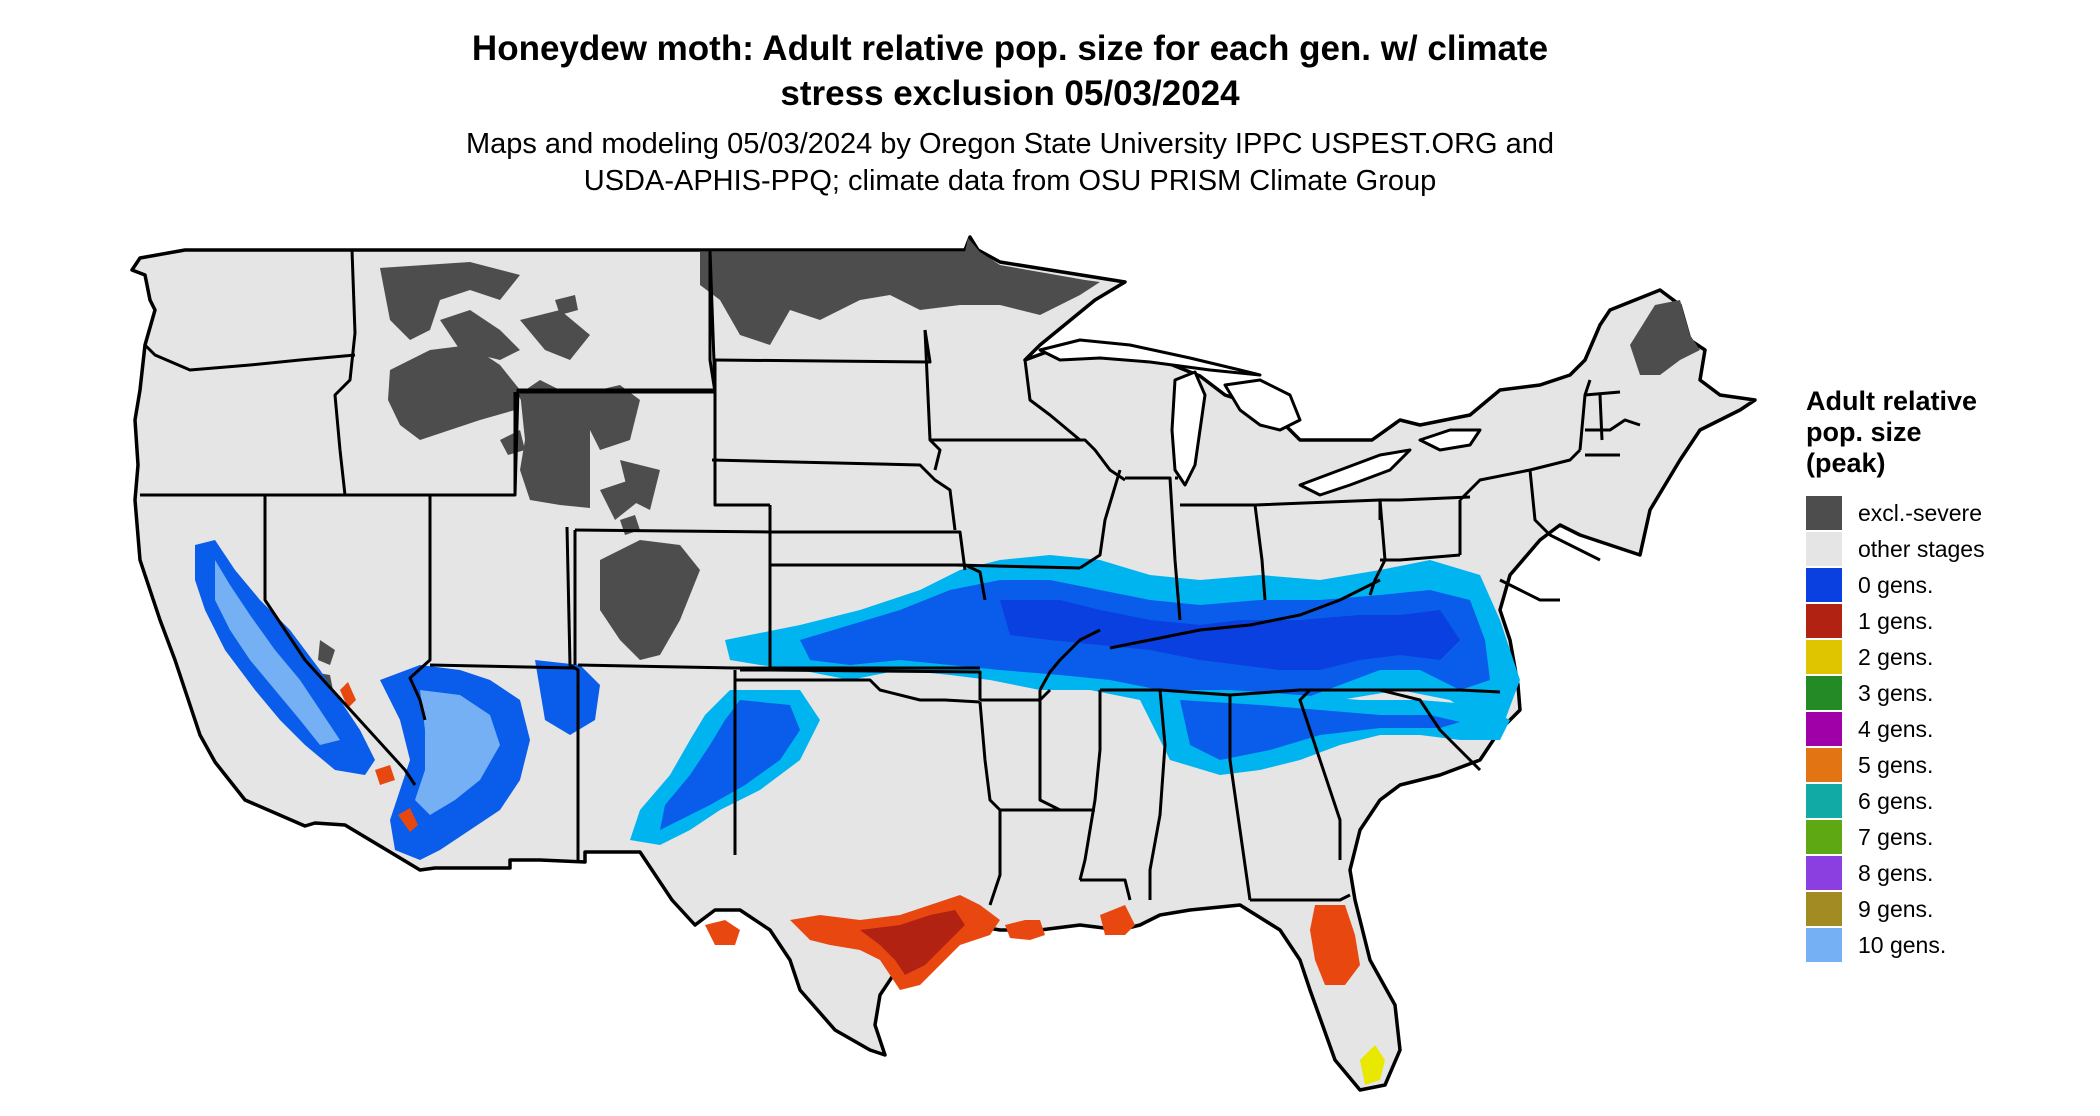 This screenshot has height=1116, width=2100. Describe the element at coordinates (1946, 585) in the screenshot. I see `legend-item: 0 gens.` at that location.